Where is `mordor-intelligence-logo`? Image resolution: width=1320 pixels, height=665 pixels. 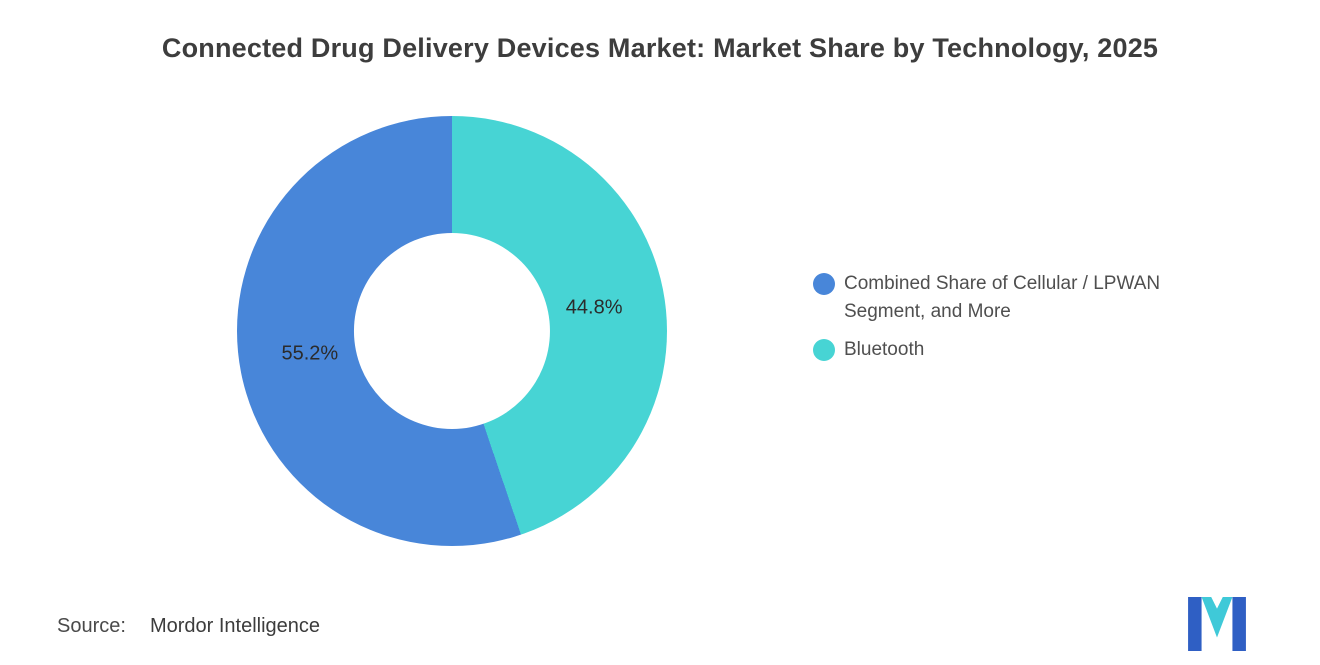
mordor-intelligence-logo is located at coordinates (1217, 624).